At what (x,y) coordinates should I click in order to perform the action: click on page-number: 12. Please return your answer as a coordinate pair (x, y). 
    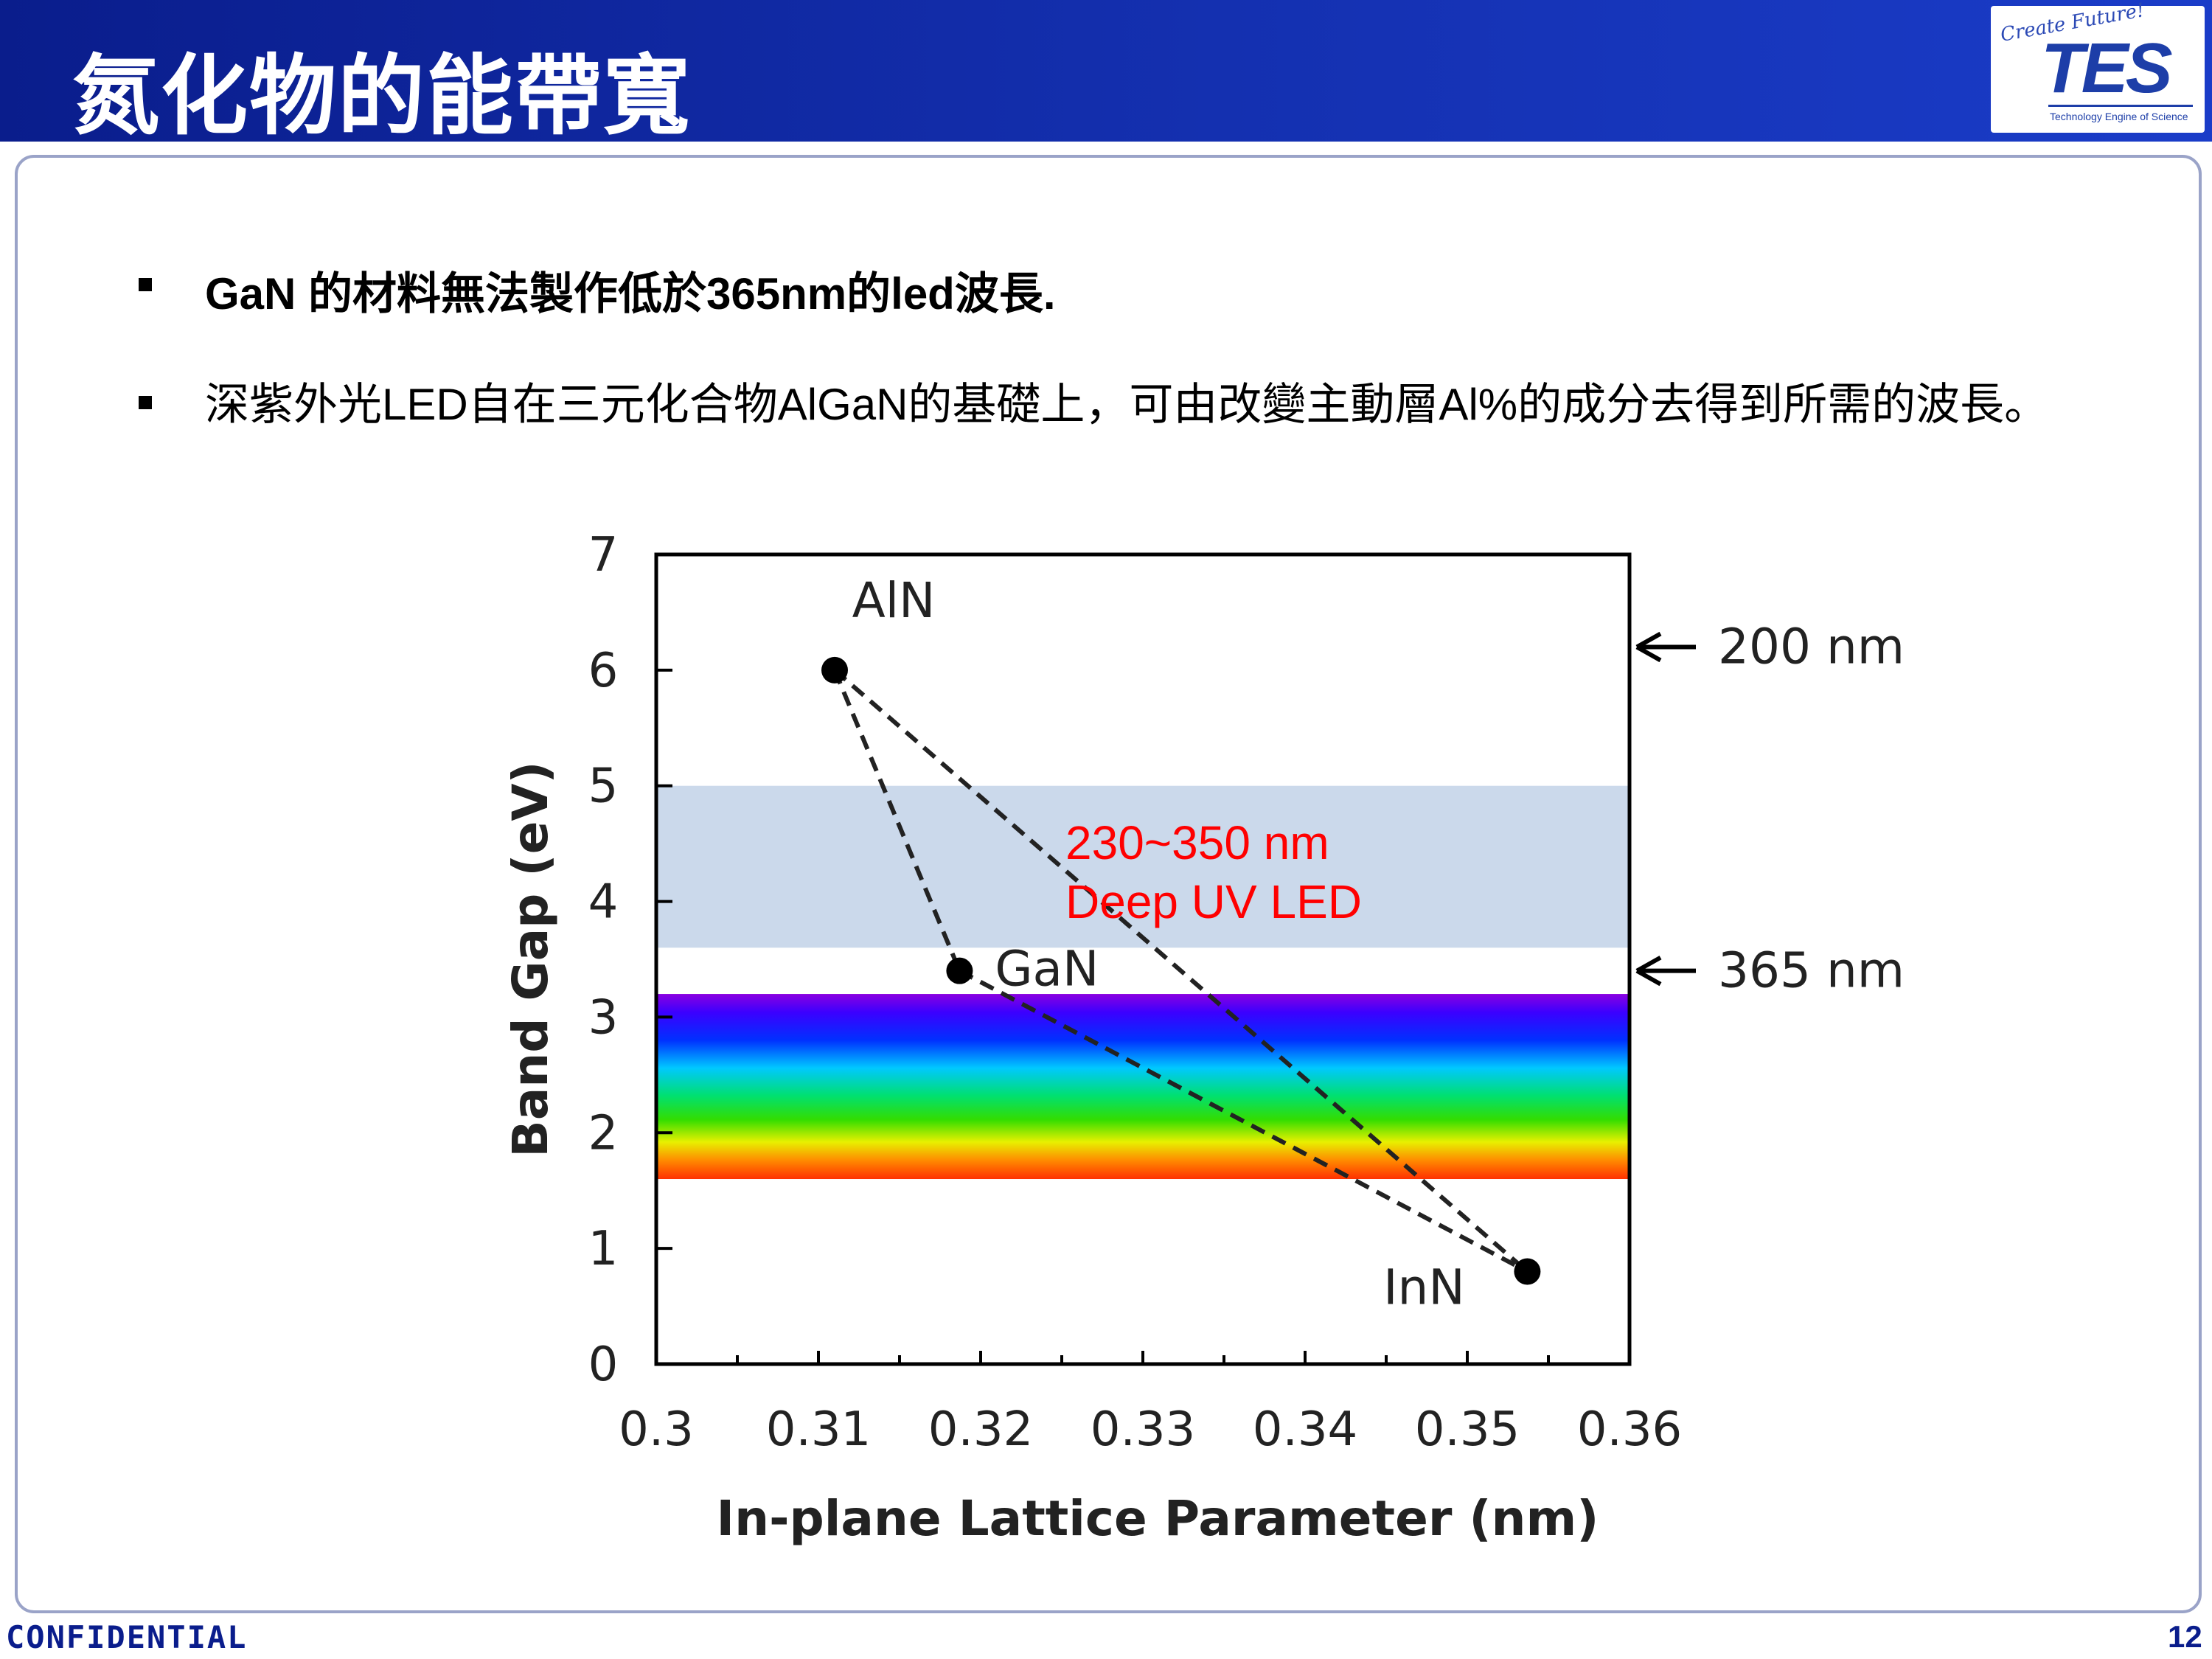
    Looking at the image, I should click on (2185, 1636).